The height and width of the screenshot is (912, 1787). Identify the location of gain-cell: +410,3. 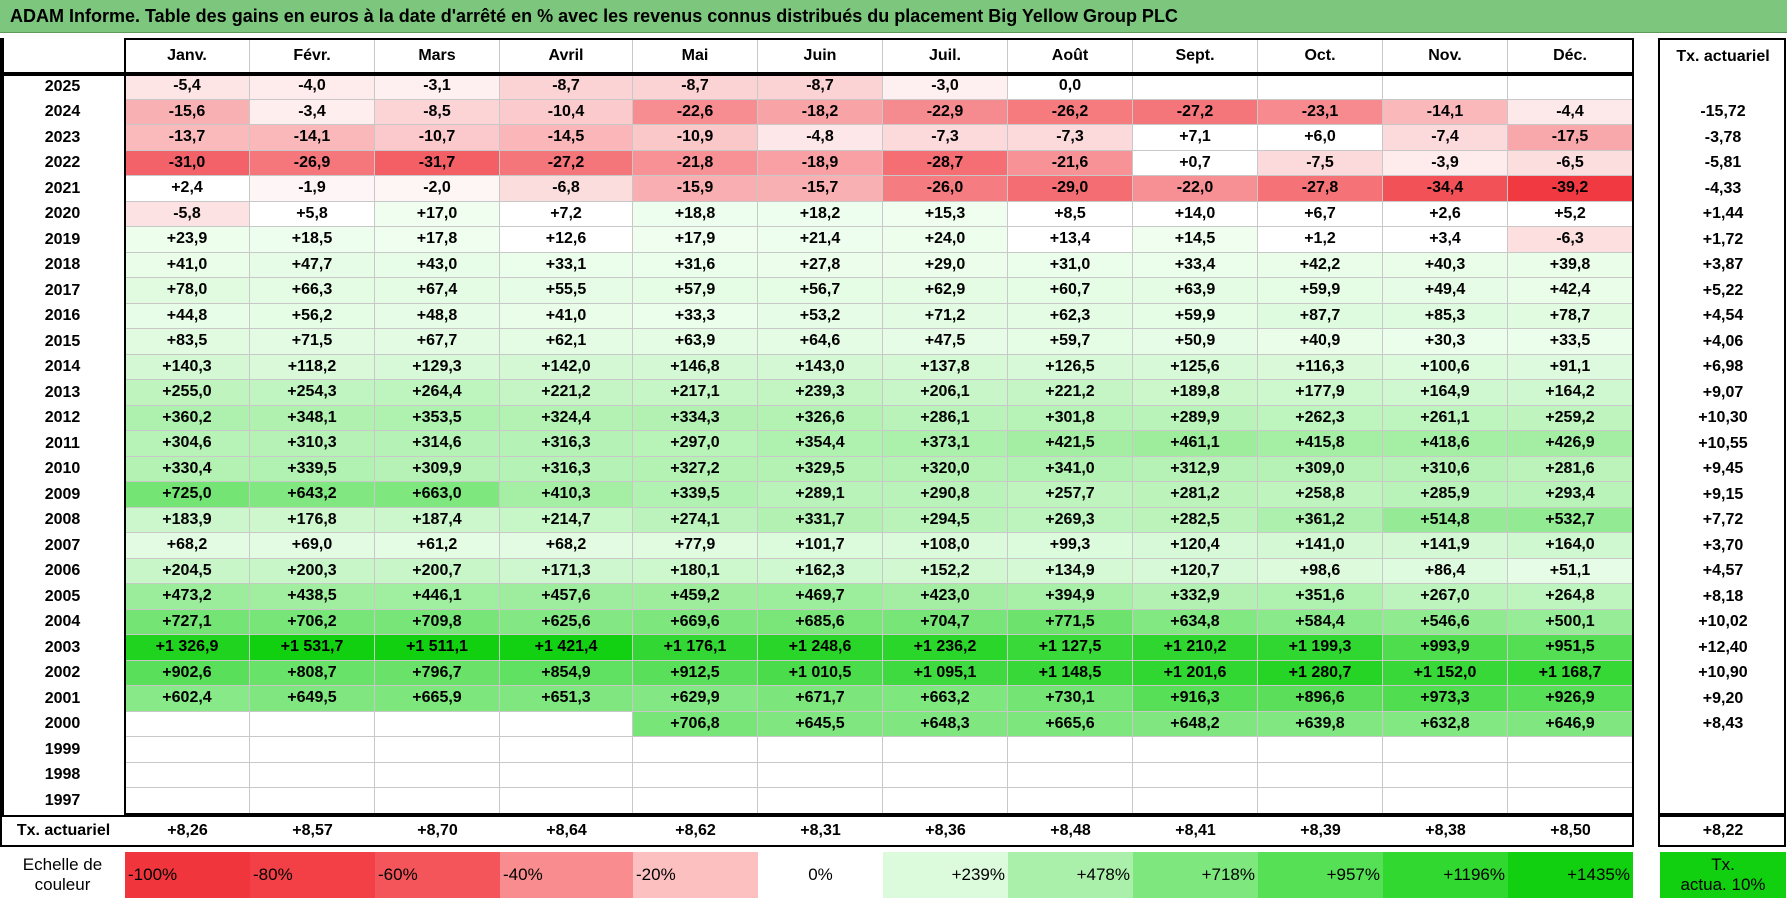
(566, 495).